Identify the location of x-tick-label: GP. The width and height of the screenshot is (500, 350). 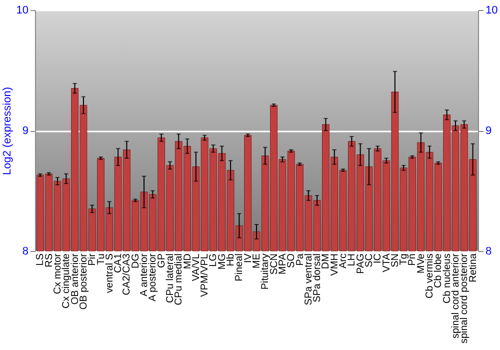
(162, 260).